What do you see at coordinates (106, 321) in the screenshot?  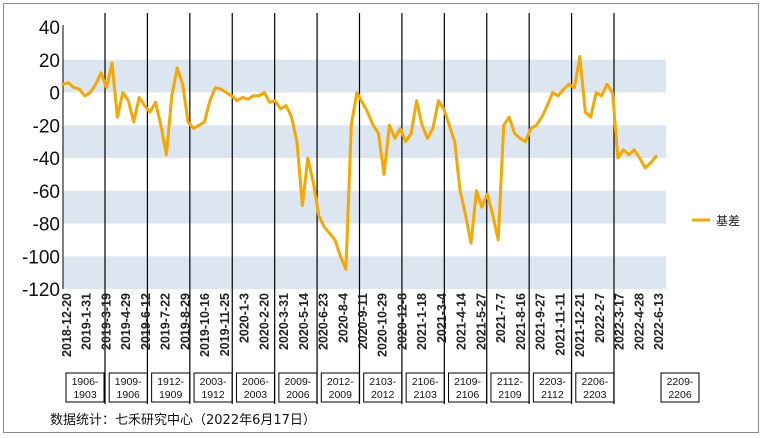 I see `x-tick-label: 2019-3-19` at bounding box center [106, 321].